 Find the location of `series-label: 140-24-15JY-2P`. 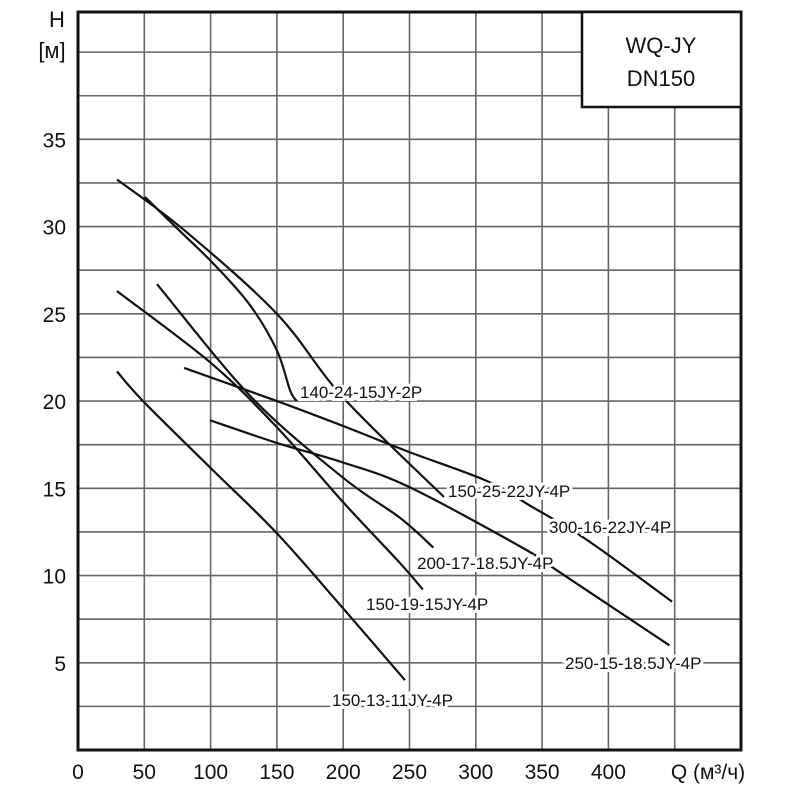

series-label: 140-24-15JY-2P is located at coordinates (361, 392).